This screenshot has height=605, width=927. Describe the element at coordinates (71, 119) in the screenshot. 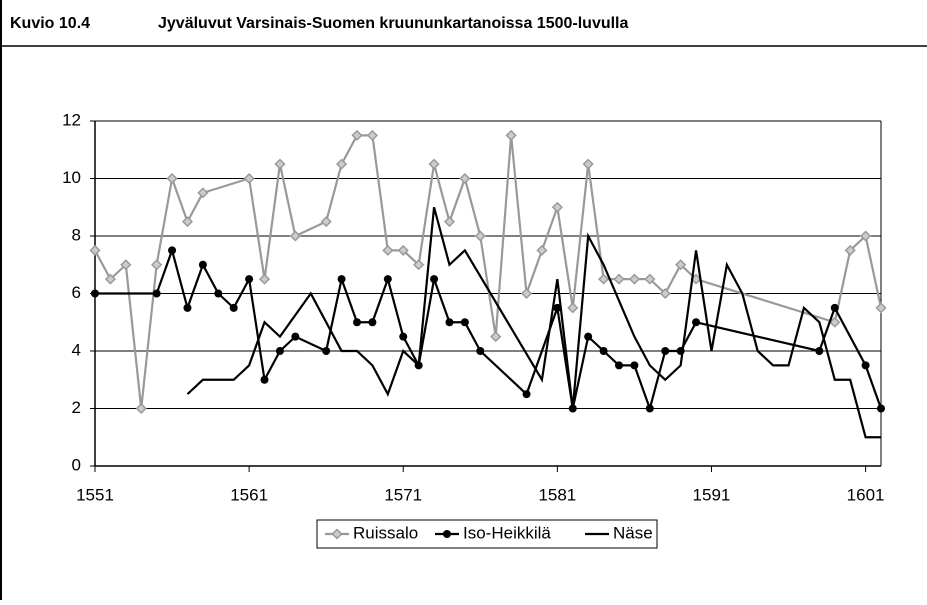

I see `y-tick-label: 12` at that location.